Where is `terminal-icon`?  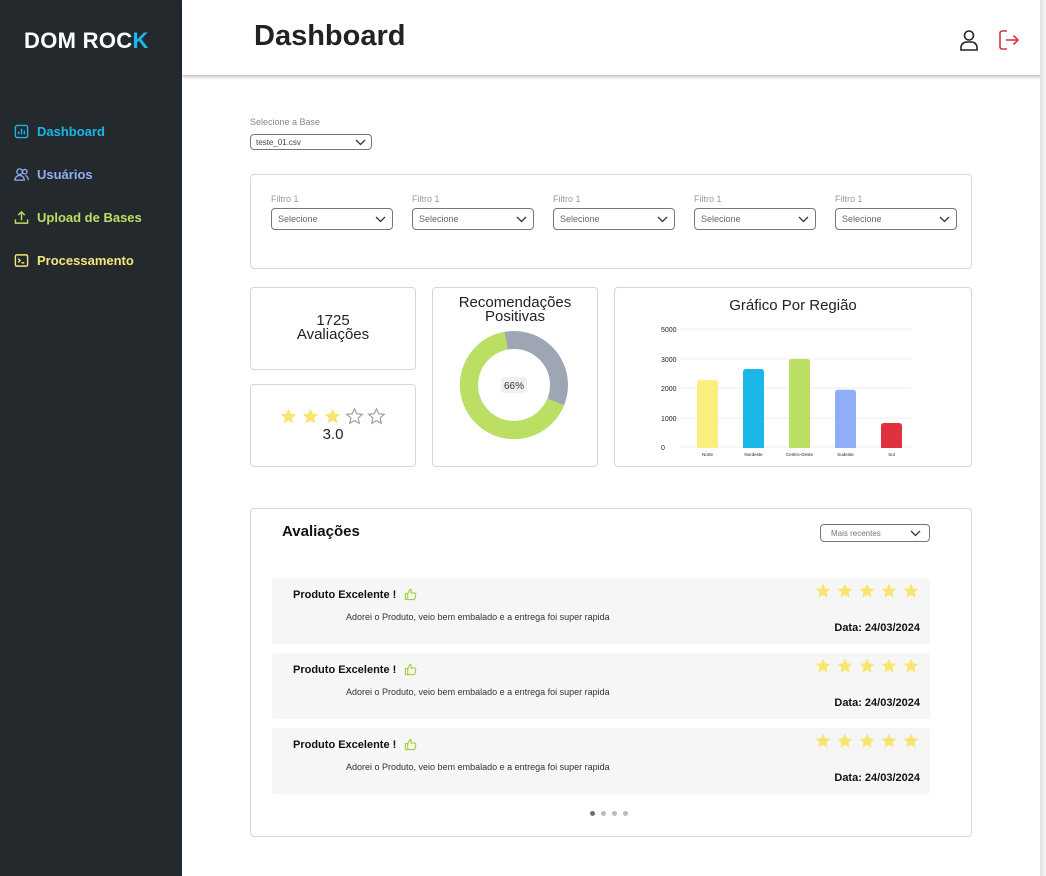 terminal-icon is located at coordinates (21, 260).